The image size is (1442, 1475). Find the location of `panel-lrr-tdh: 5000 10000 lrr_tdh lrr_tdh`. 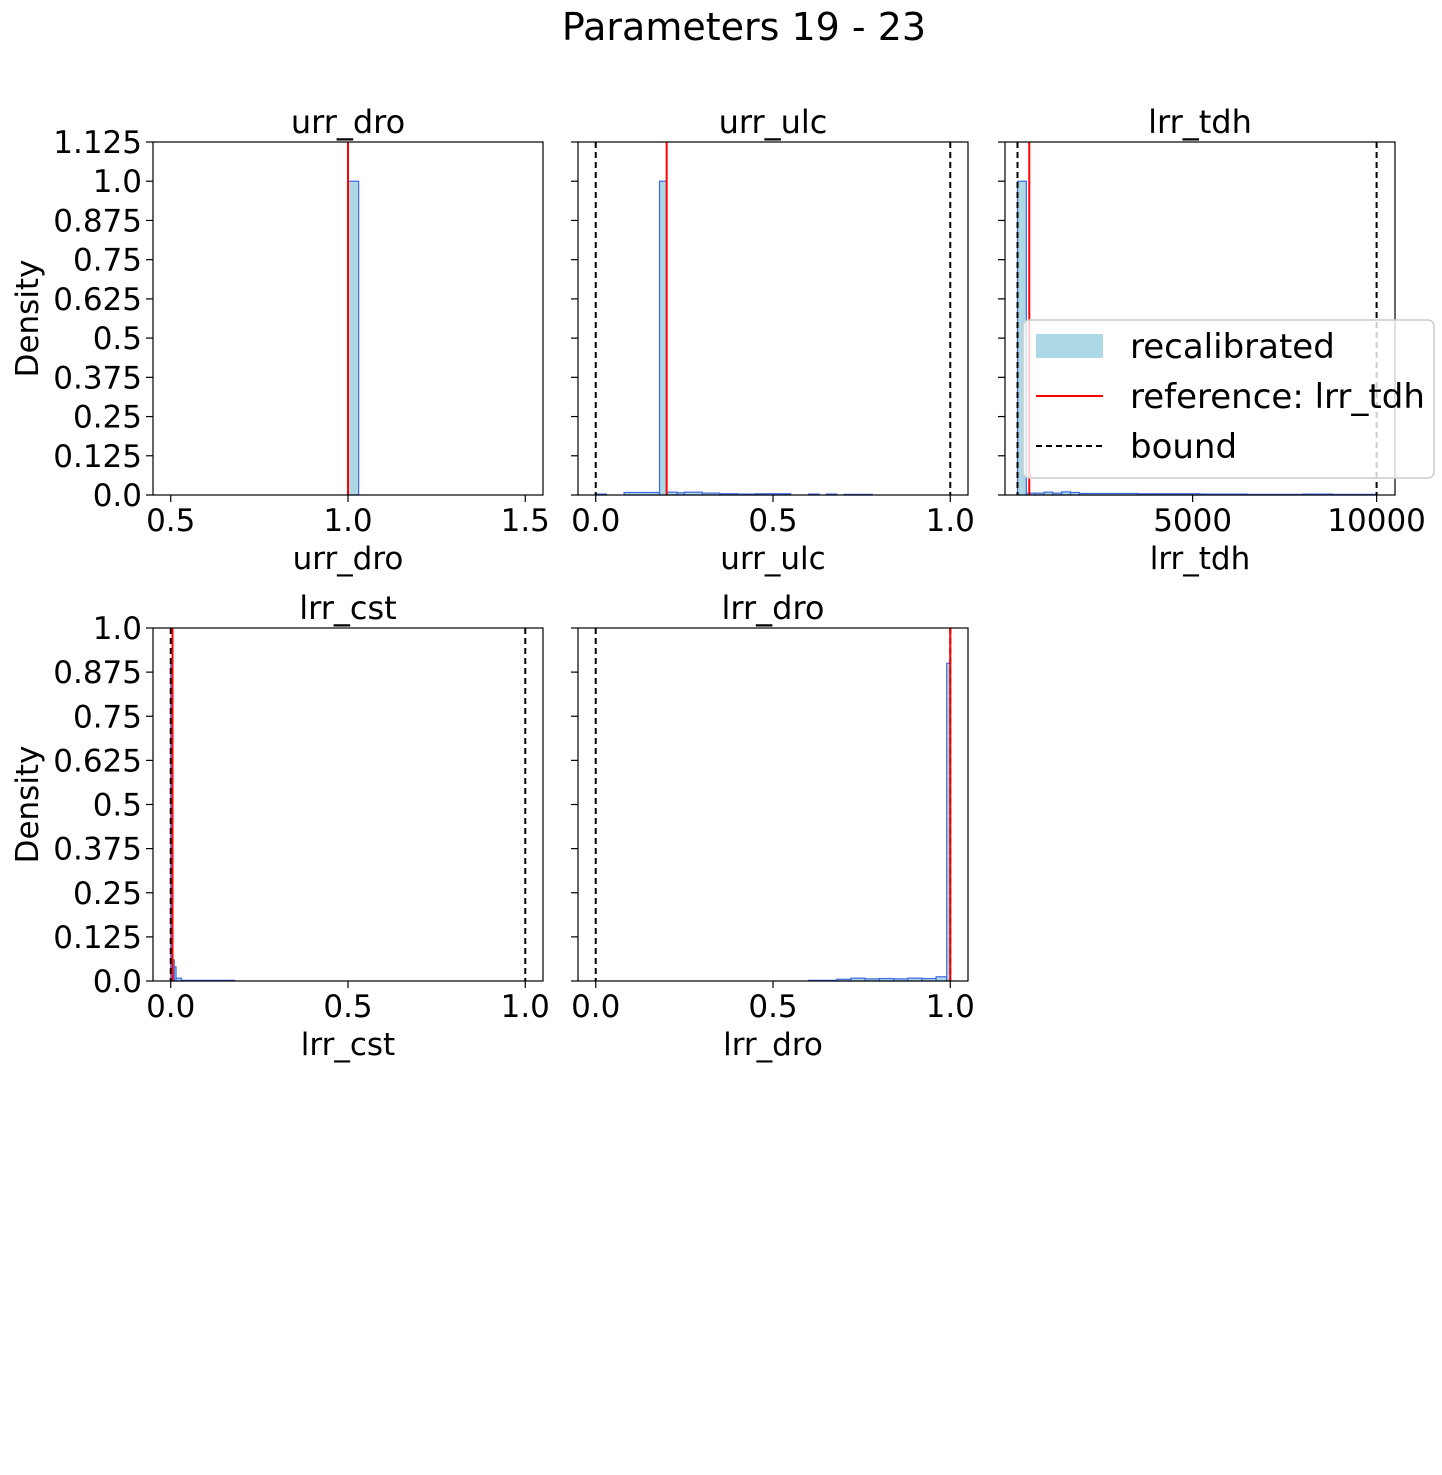

panel-lrr-tdh: 5000 10000 lrr_tdh lrr_tdh is located at coordinates (1212, 340).